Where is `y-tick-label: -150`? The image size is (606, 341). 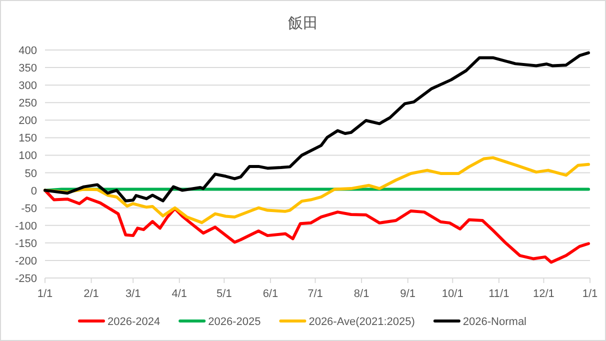
y-tick-label: -150 is located at coordinates (25, 244).